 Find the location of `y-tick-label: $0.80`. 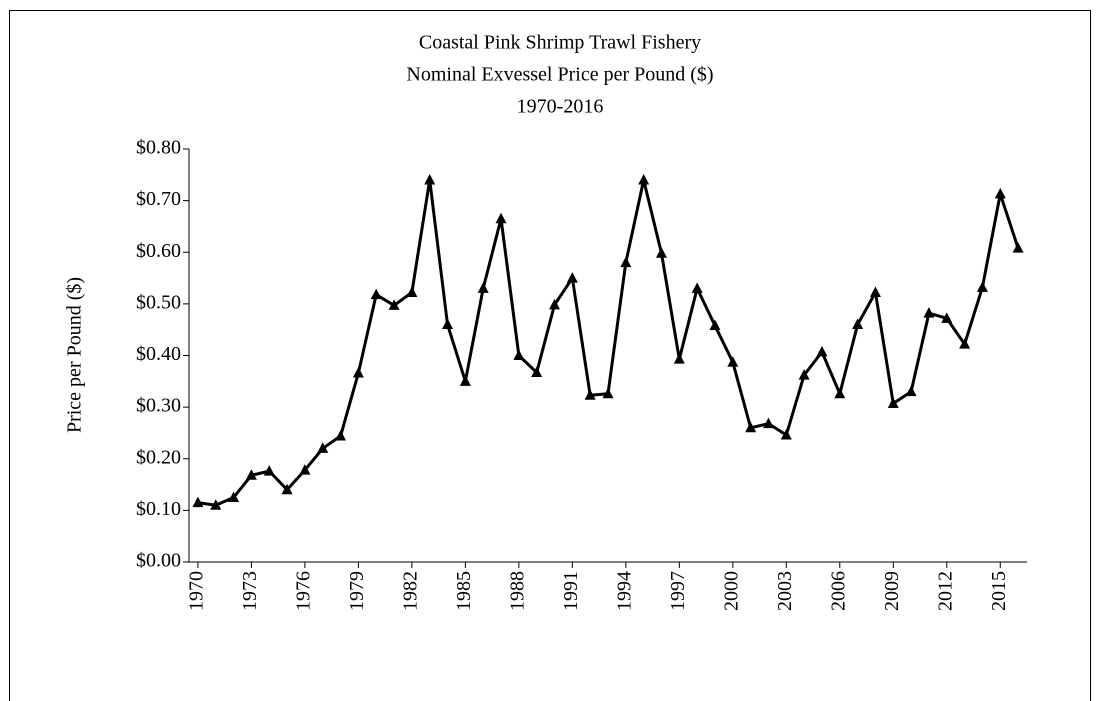

y-tick-label: $0.80 is located at coordinates (158, 148).